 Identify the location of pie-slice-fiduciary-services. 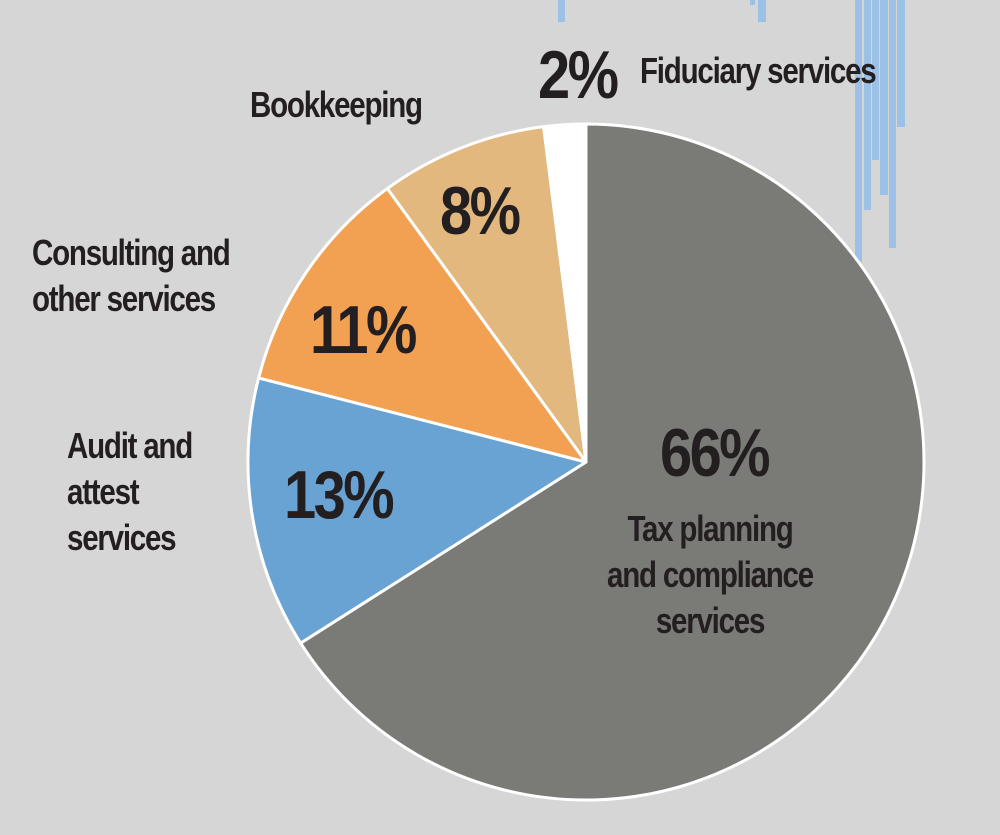
(565, 293).